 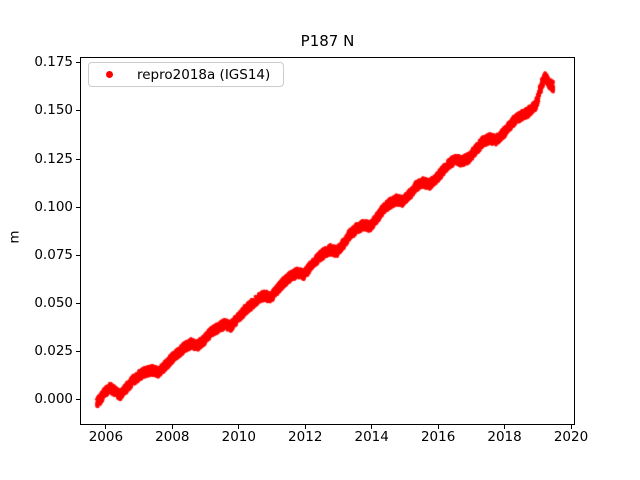 I want to click on y-tick-label: 0.050, so click(x=53, y=303).